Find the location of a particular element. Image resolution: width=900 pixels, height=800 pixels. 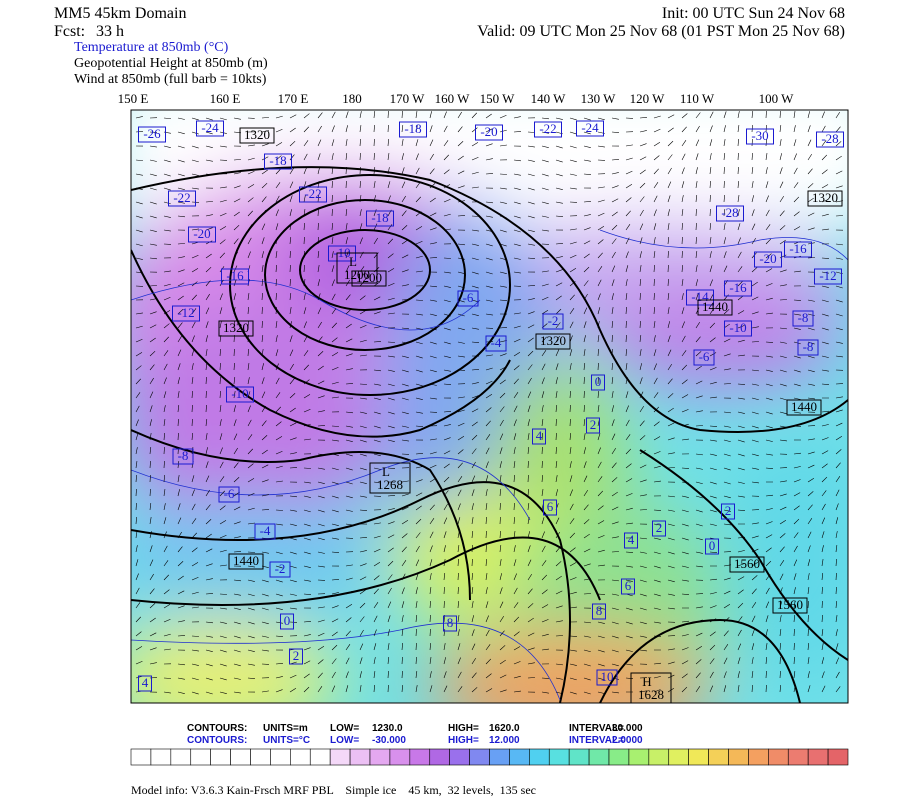

temperature-label: -10 is located at coordinates (239, 393).